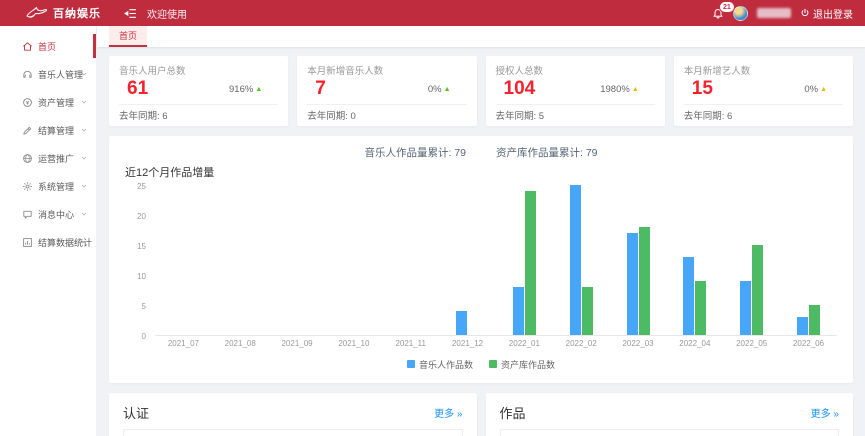 This screenshot has height=436, width=865. I want to click on notifications-button: 21, so click(723, 10).